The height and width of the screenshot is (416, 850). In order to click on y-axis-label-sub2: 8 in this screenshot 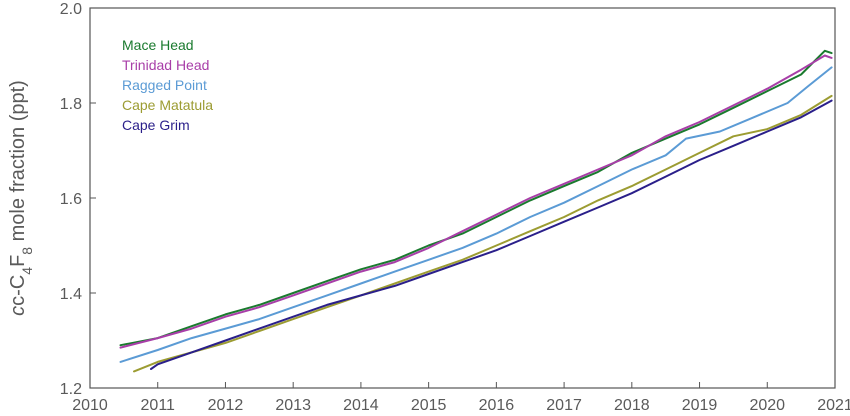, I will do `click(27, 251)`.